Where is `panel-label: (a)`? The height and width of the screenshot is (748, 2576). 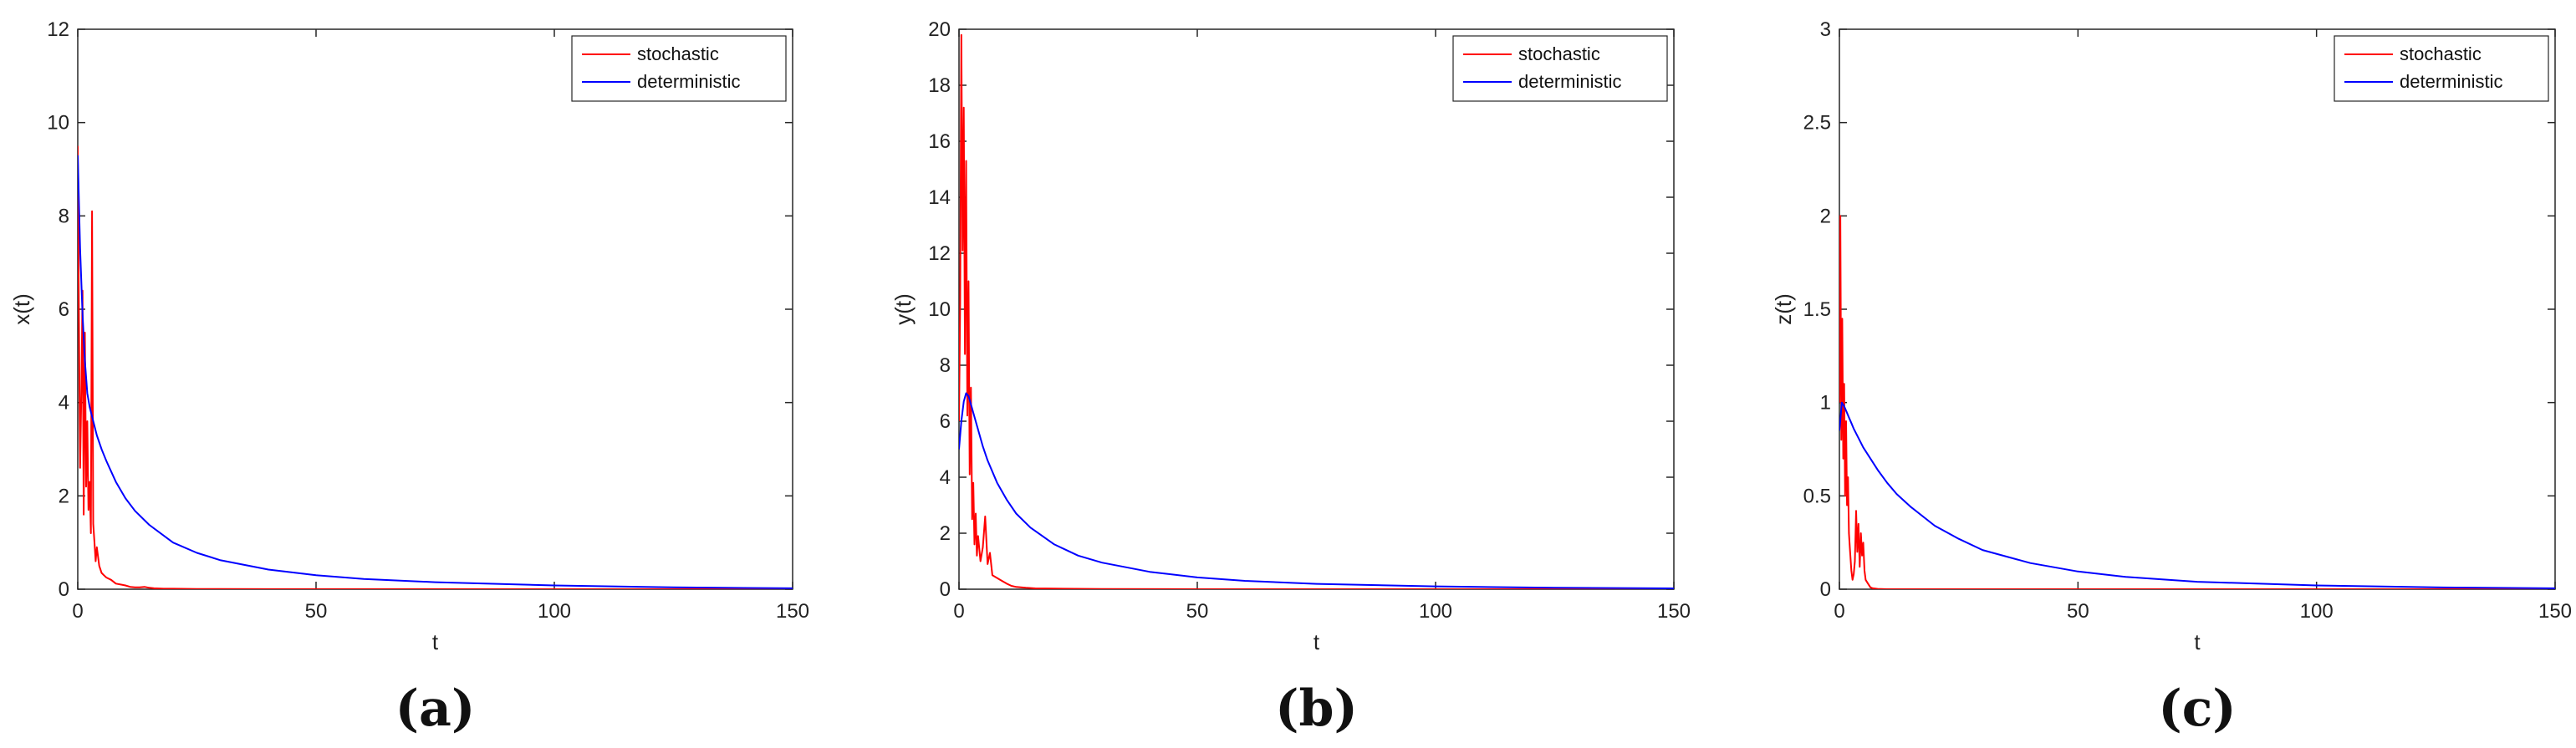
panel-label: (a) is located at coordinates (436, 708).